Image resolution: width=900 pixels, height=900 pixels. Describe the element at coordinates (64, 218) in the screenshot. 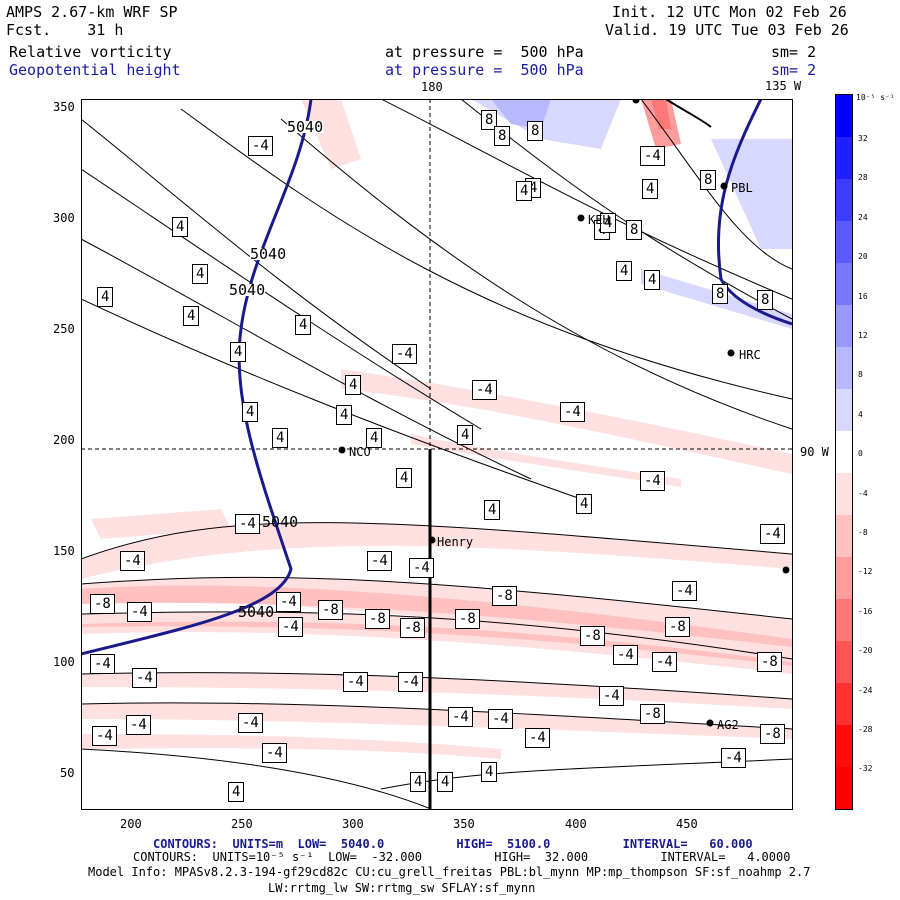

I see `y-tick: 300` at that location.